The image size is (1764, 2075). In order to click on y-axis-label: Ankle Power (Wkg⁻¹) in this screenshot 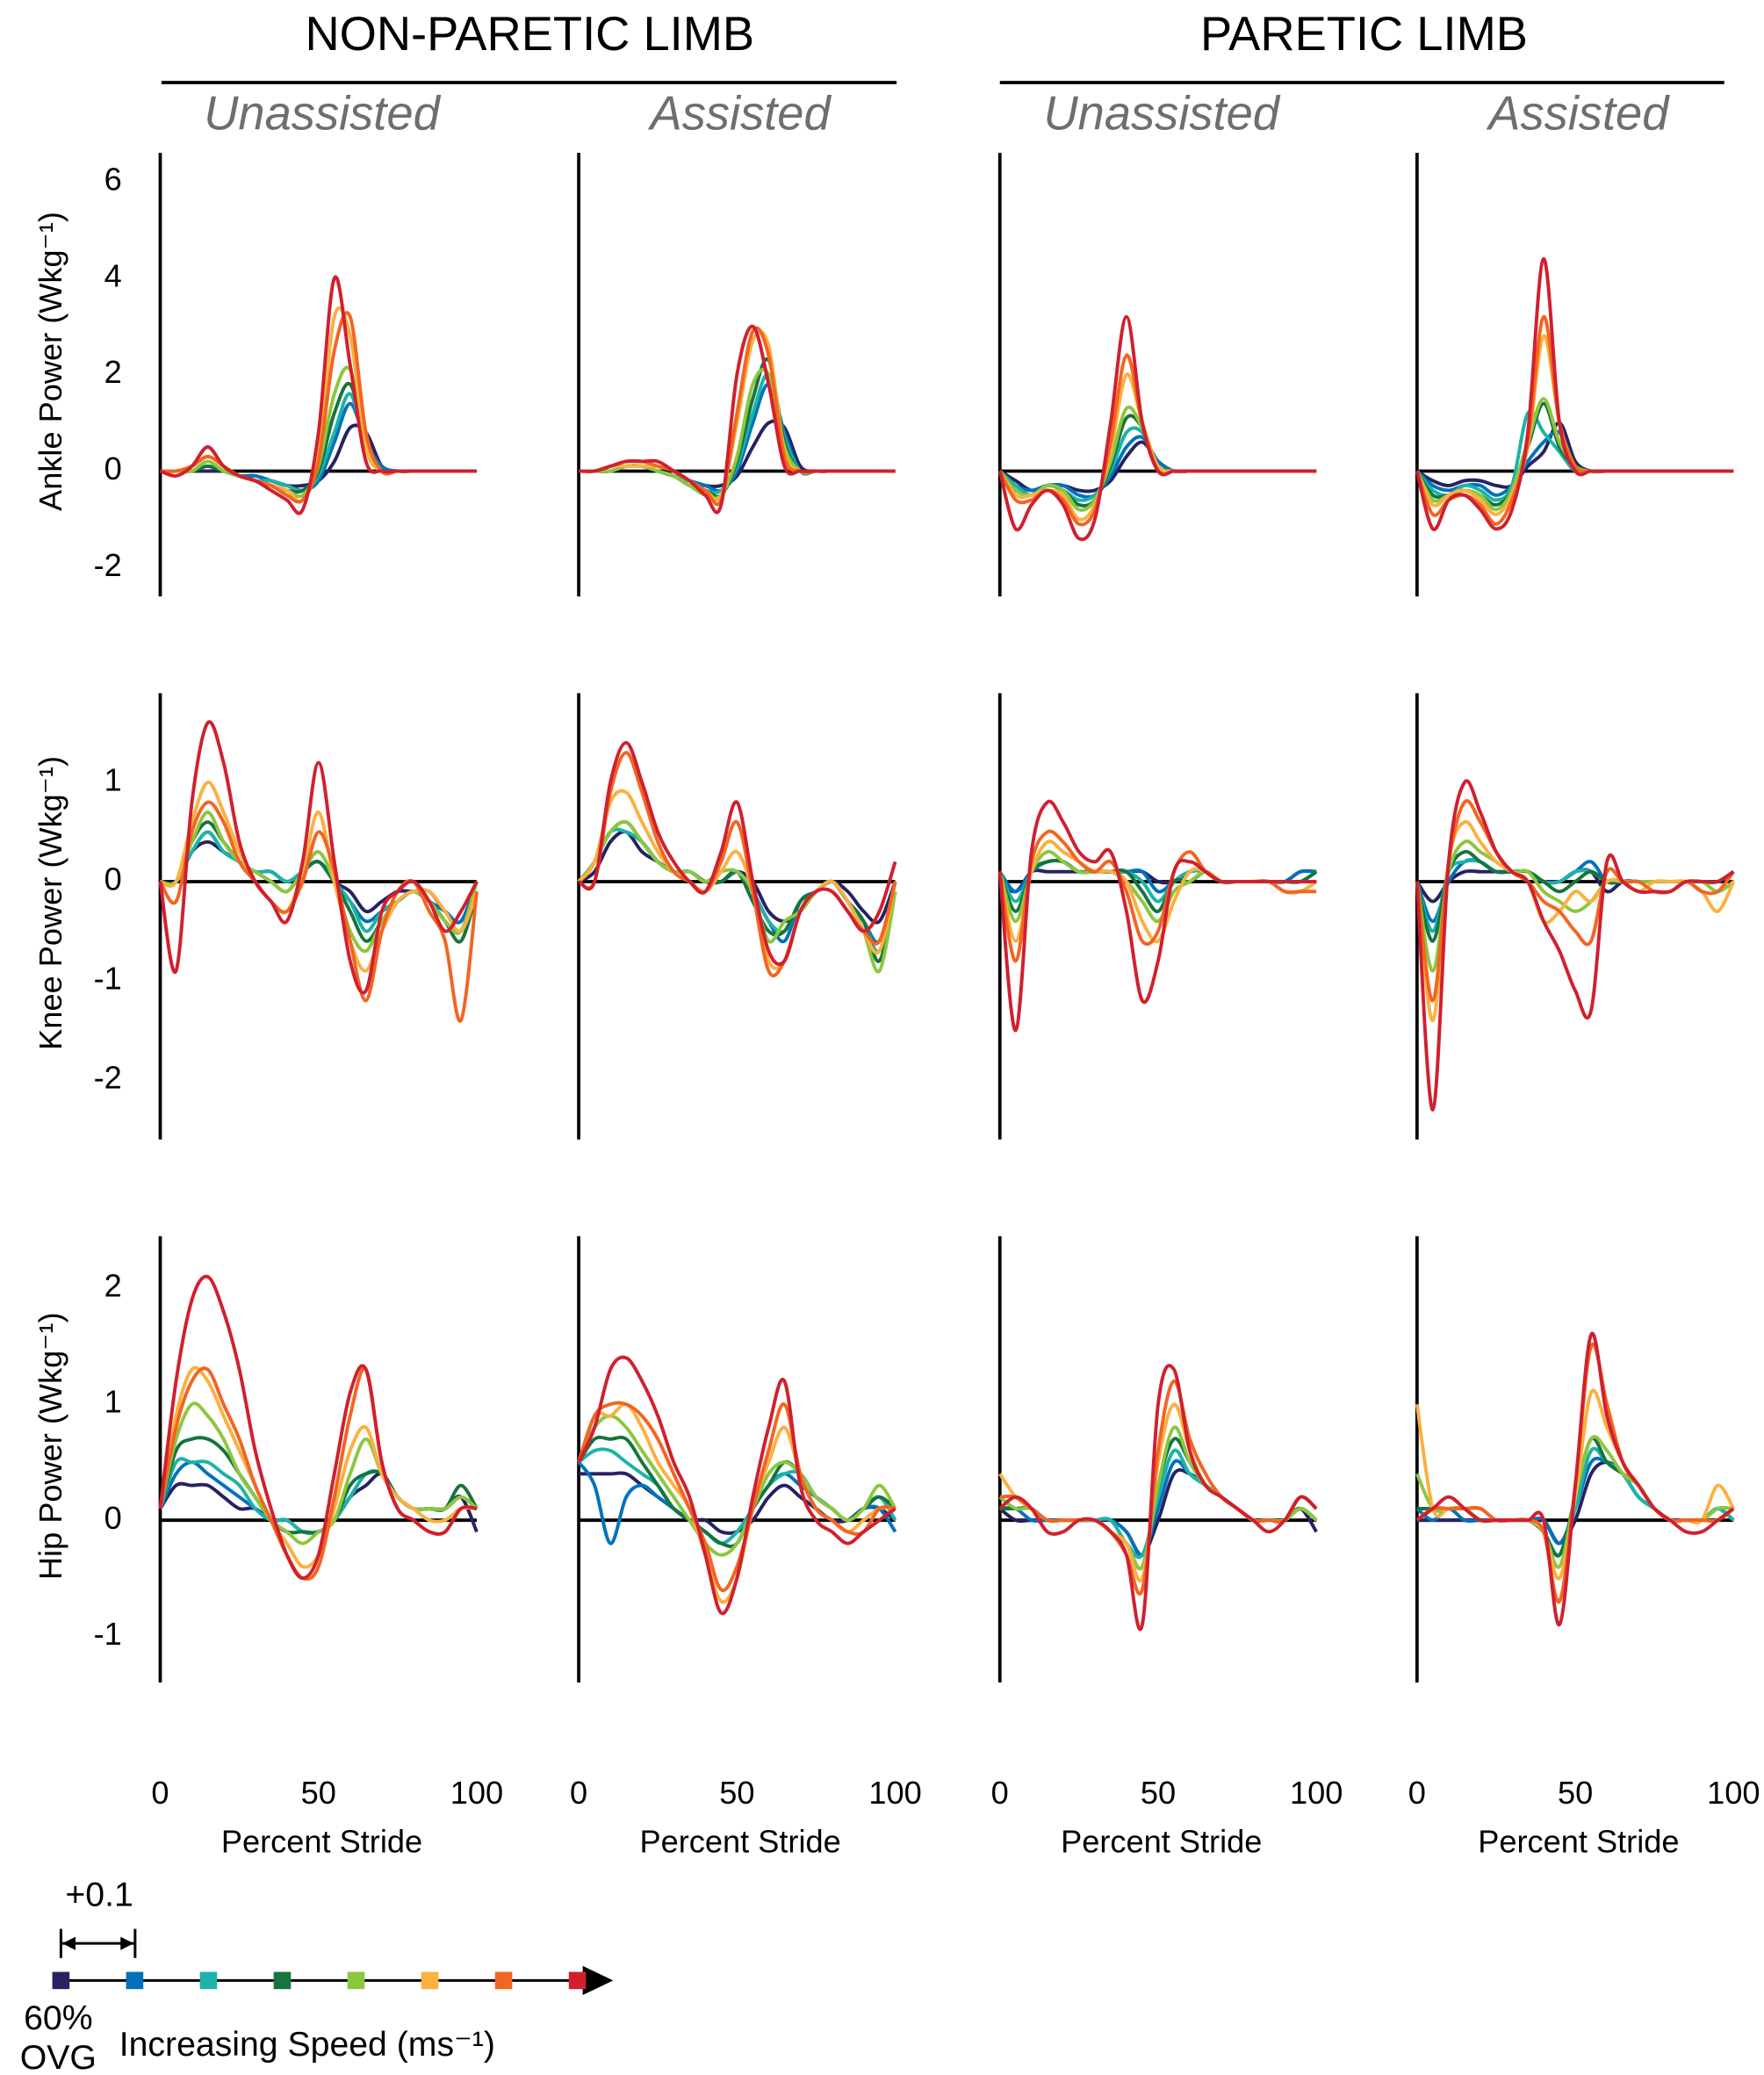, I will do `click(50, 361)`.